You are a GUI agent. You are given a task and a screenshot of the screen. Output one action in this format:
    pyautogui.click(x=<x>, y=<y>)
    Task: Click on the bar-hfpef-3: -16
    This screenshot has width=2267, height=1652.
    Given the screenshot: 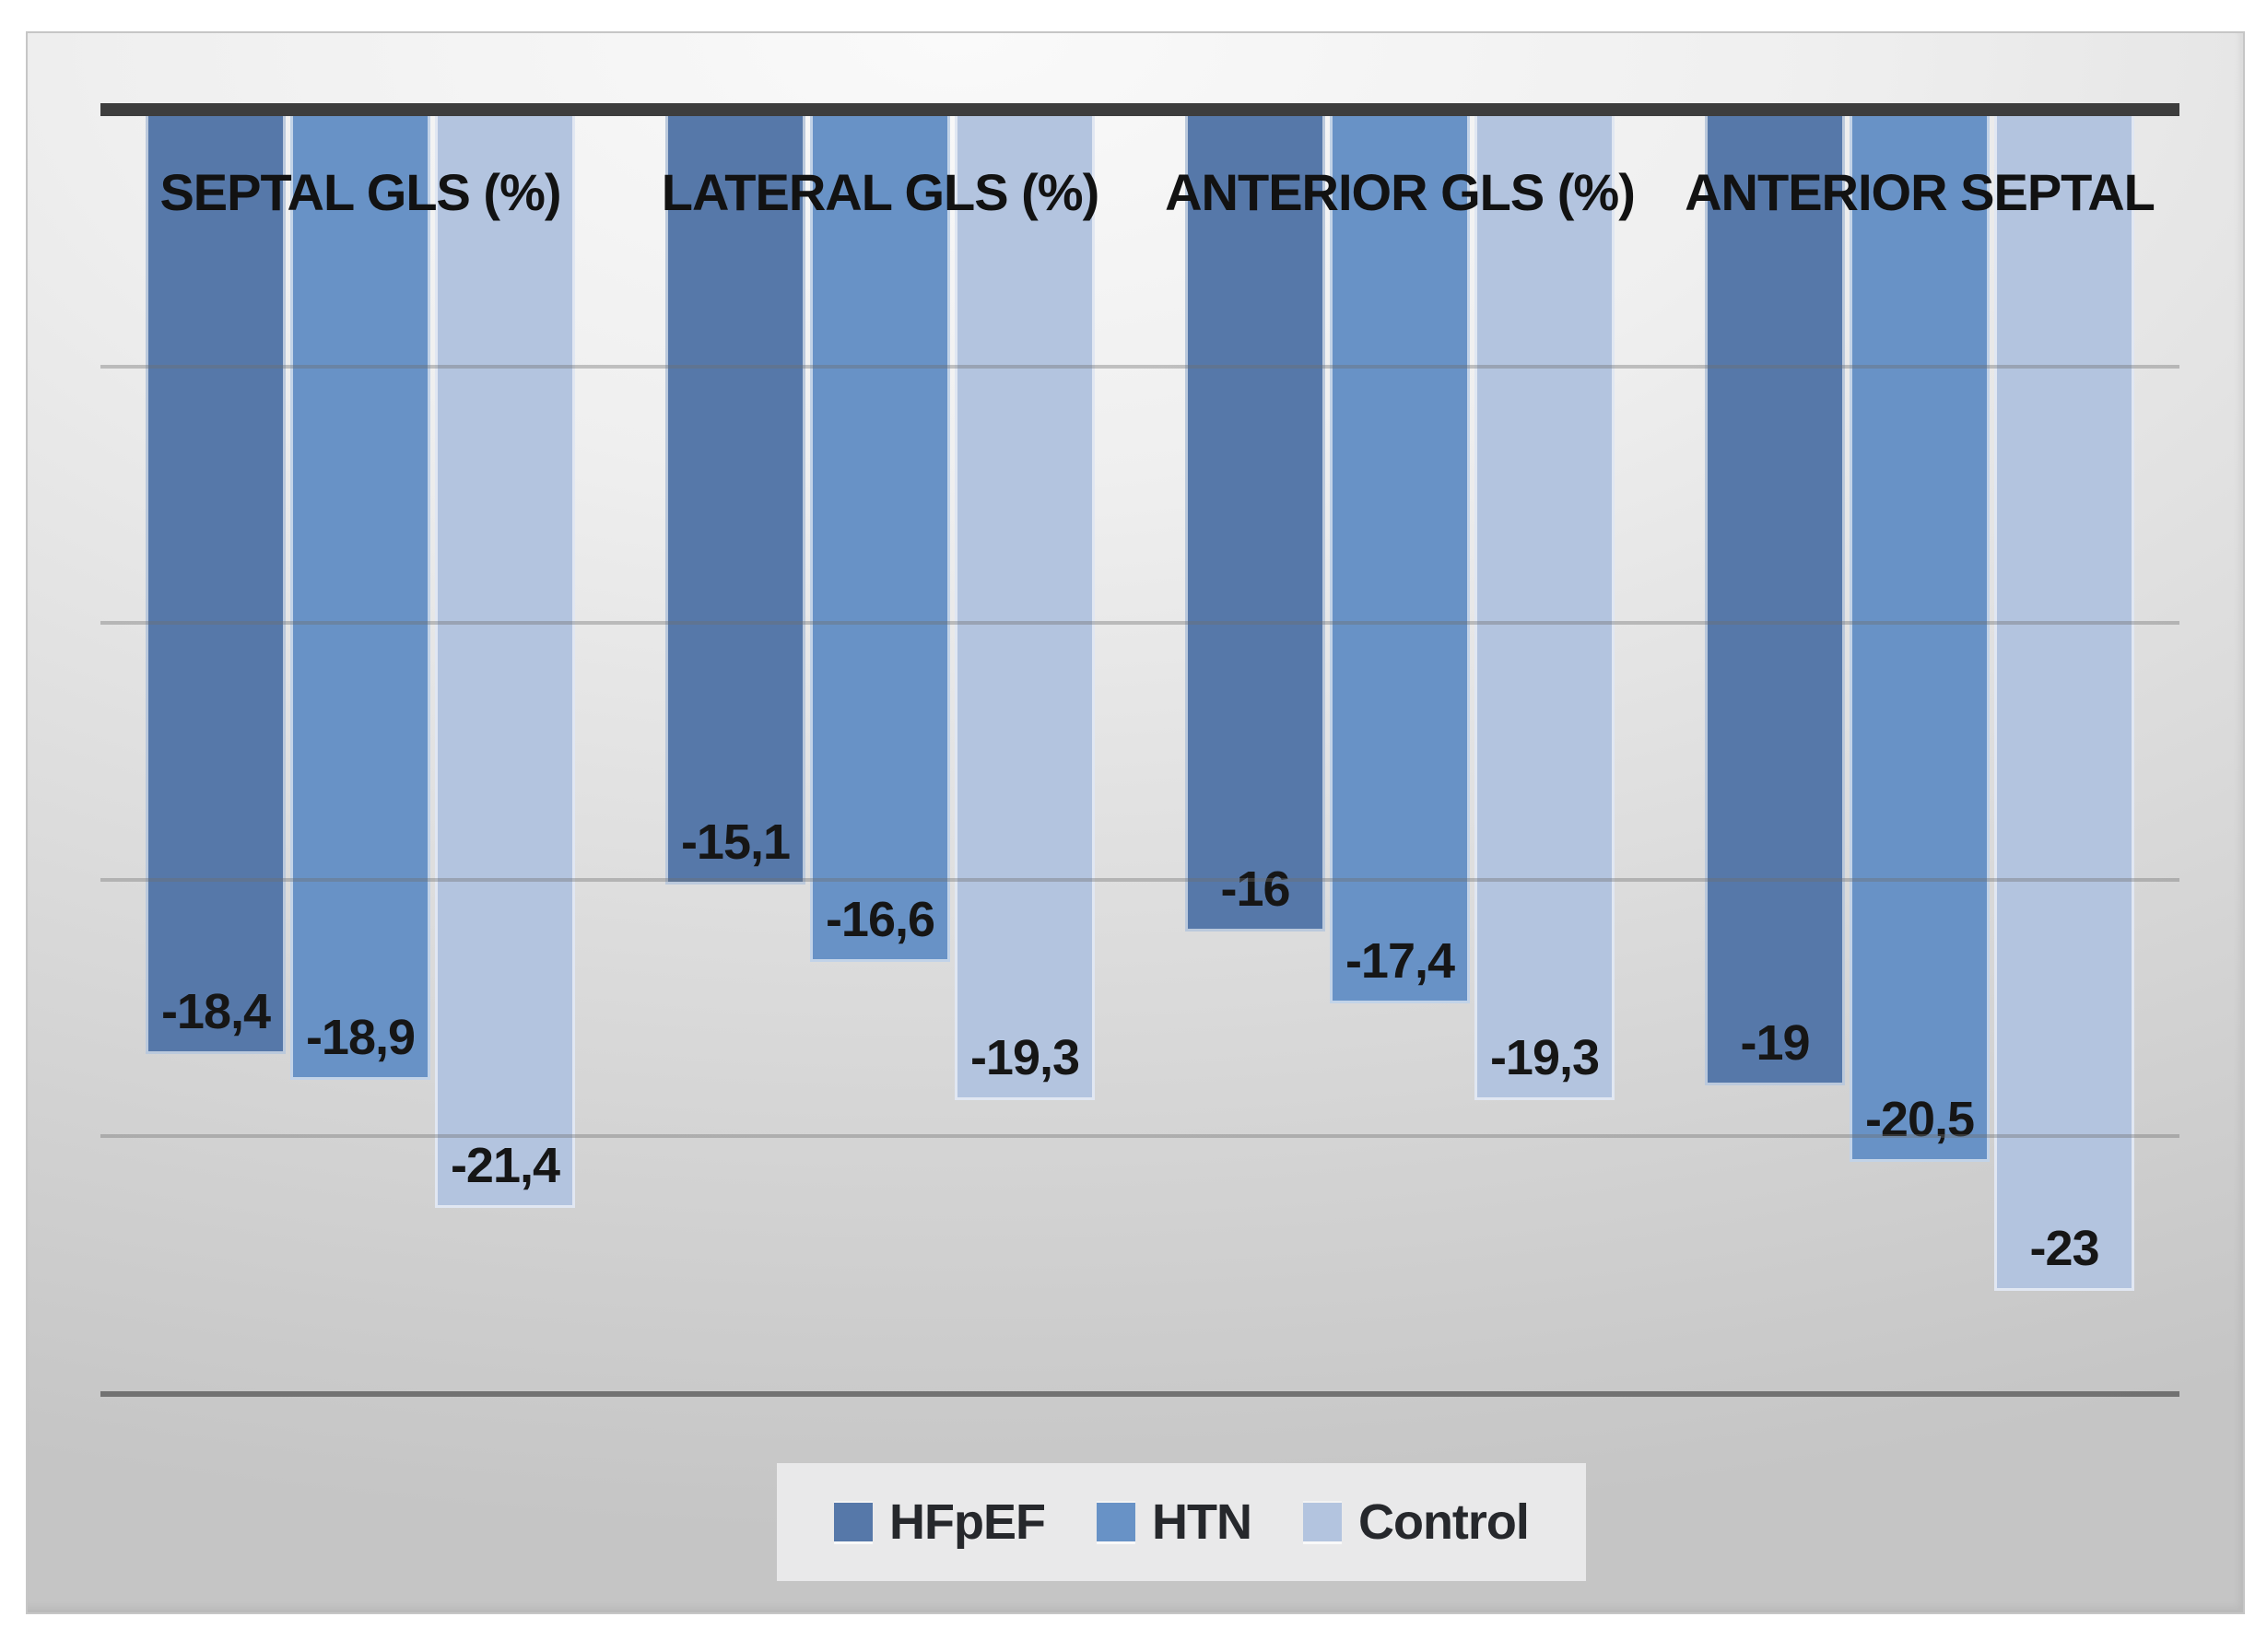 What is the action you would take?
    pyautogui.click(x=1255, y=523)
    